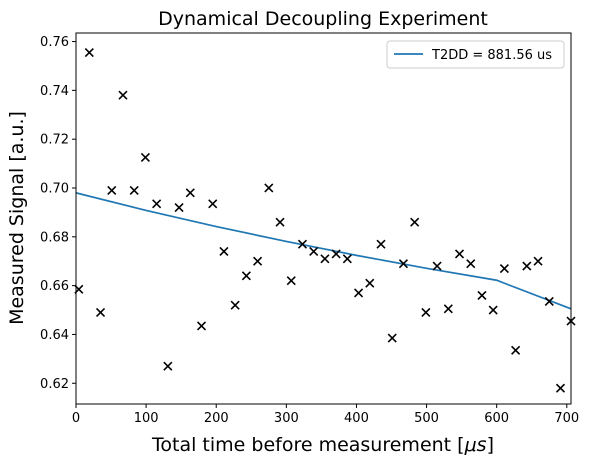  I want to click on x-tick-label: 100, so click(146, 418).